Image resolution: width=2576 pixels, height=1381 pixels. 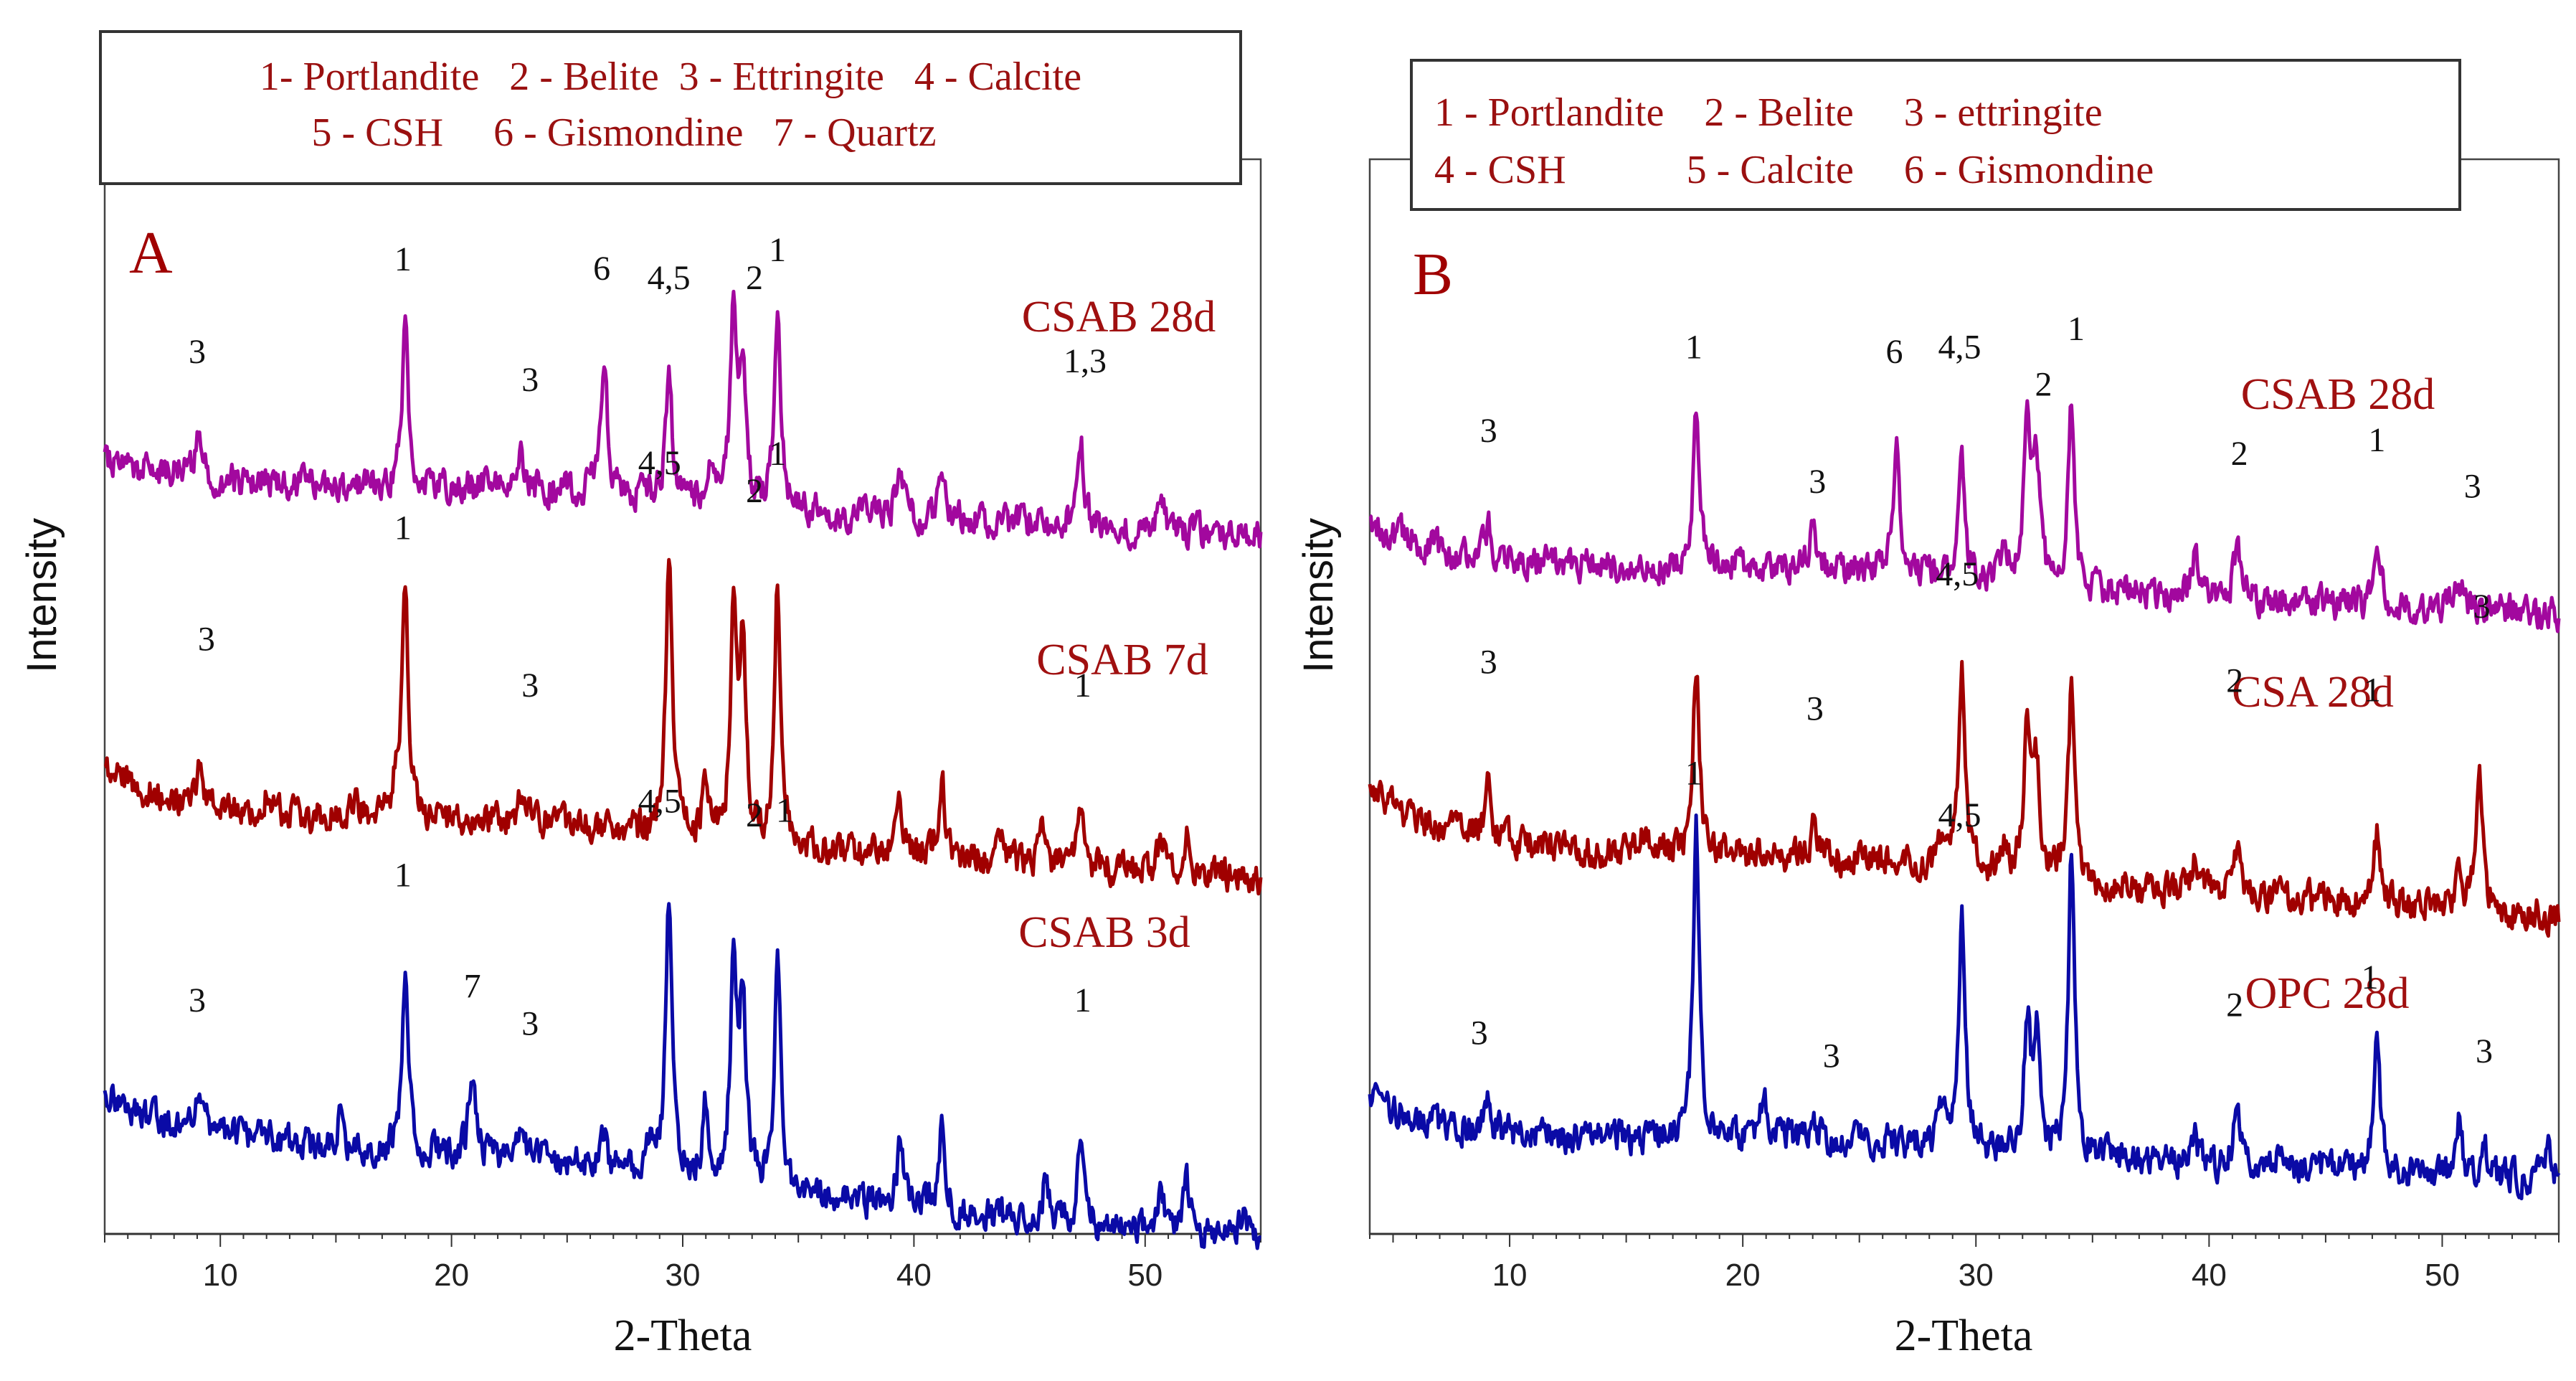 What do you see at coordinates (682, 1076) in the screenshot?
I see `series-line-csab-3d` at bounding box center [682, 1076].